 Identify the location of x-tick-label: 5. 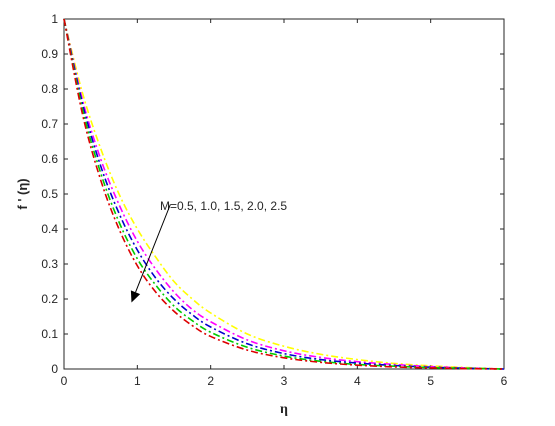
(430, 381).